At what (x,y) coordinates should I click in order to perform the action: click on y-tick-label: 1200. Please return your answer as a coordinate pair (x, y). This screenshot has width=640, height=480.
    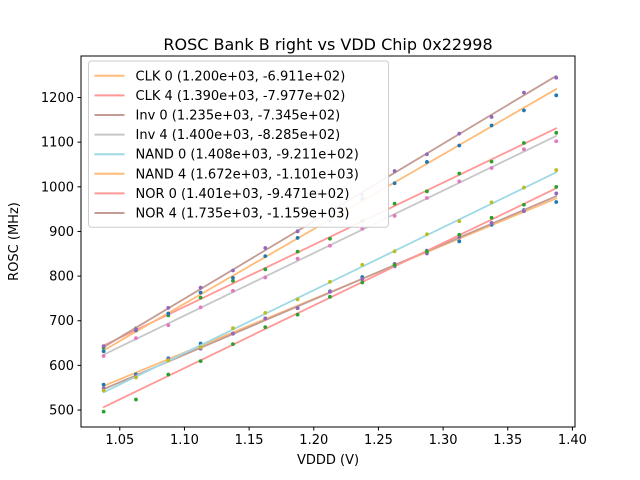
    Looking at the image, I should click on (57, 98).